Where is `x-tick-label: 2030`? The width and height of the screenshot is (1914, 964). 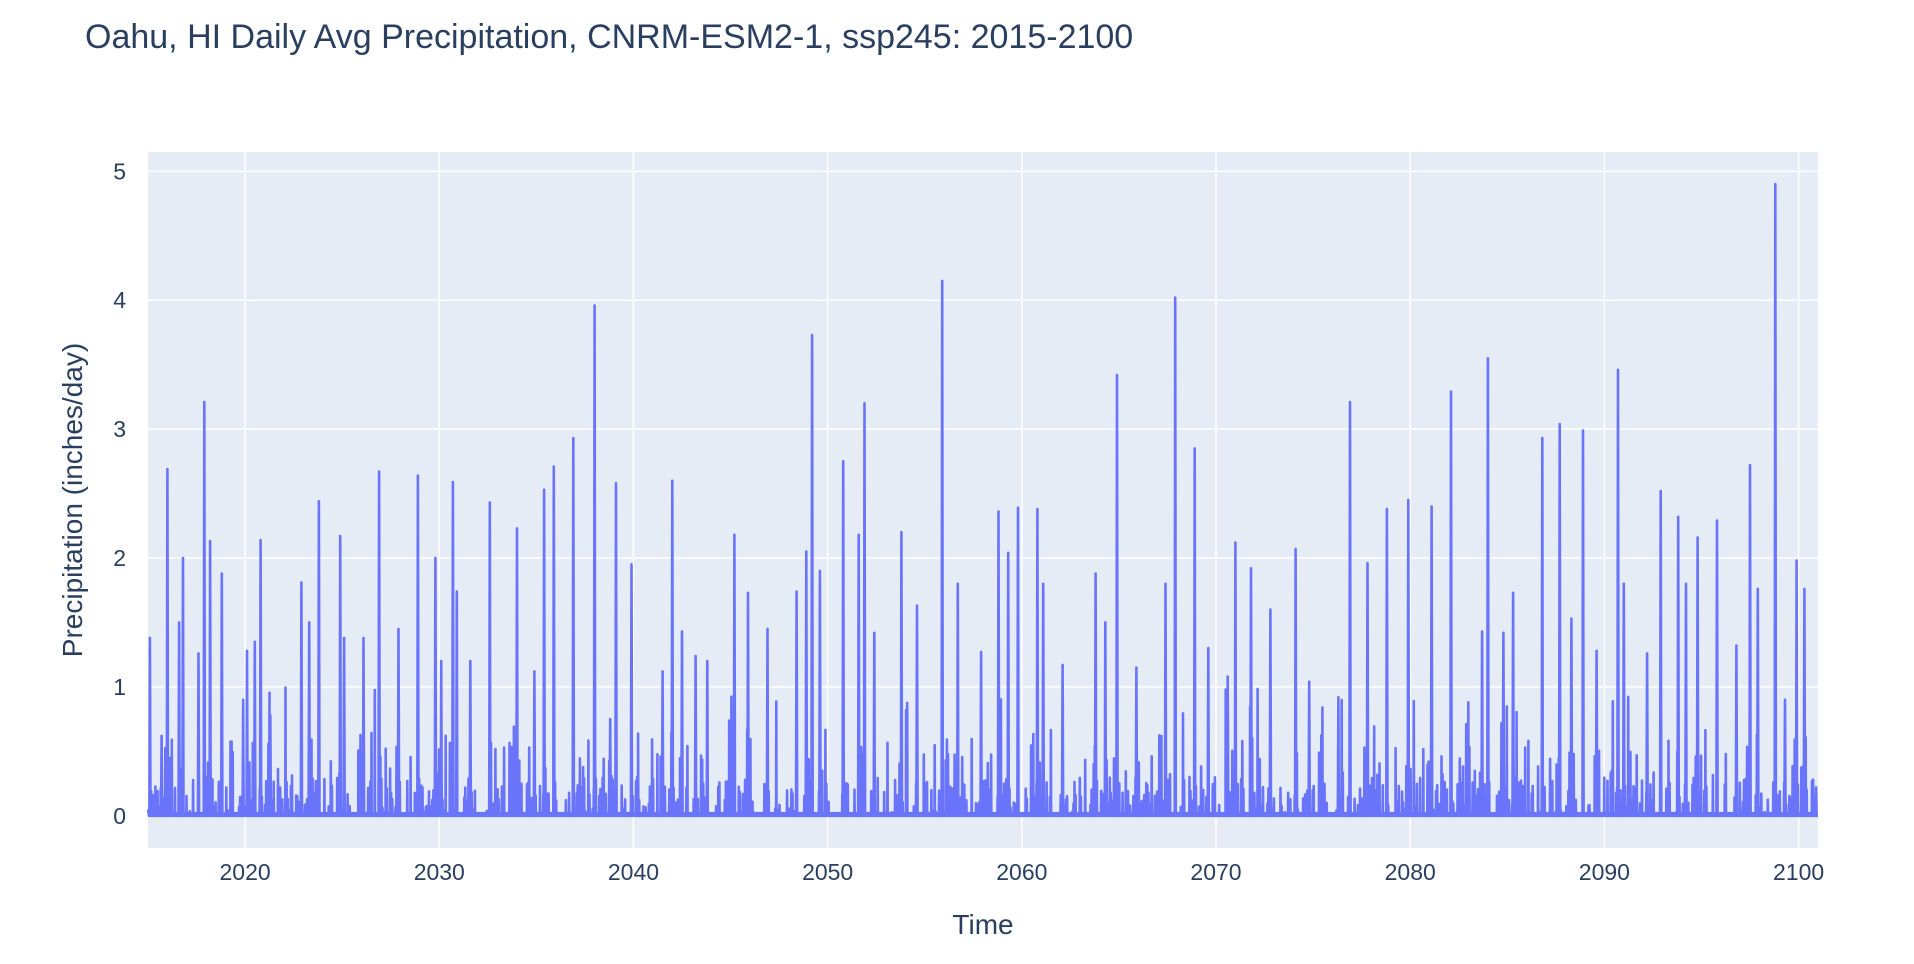 x-tick-label: 2030 is located at coordinates (439, 872).